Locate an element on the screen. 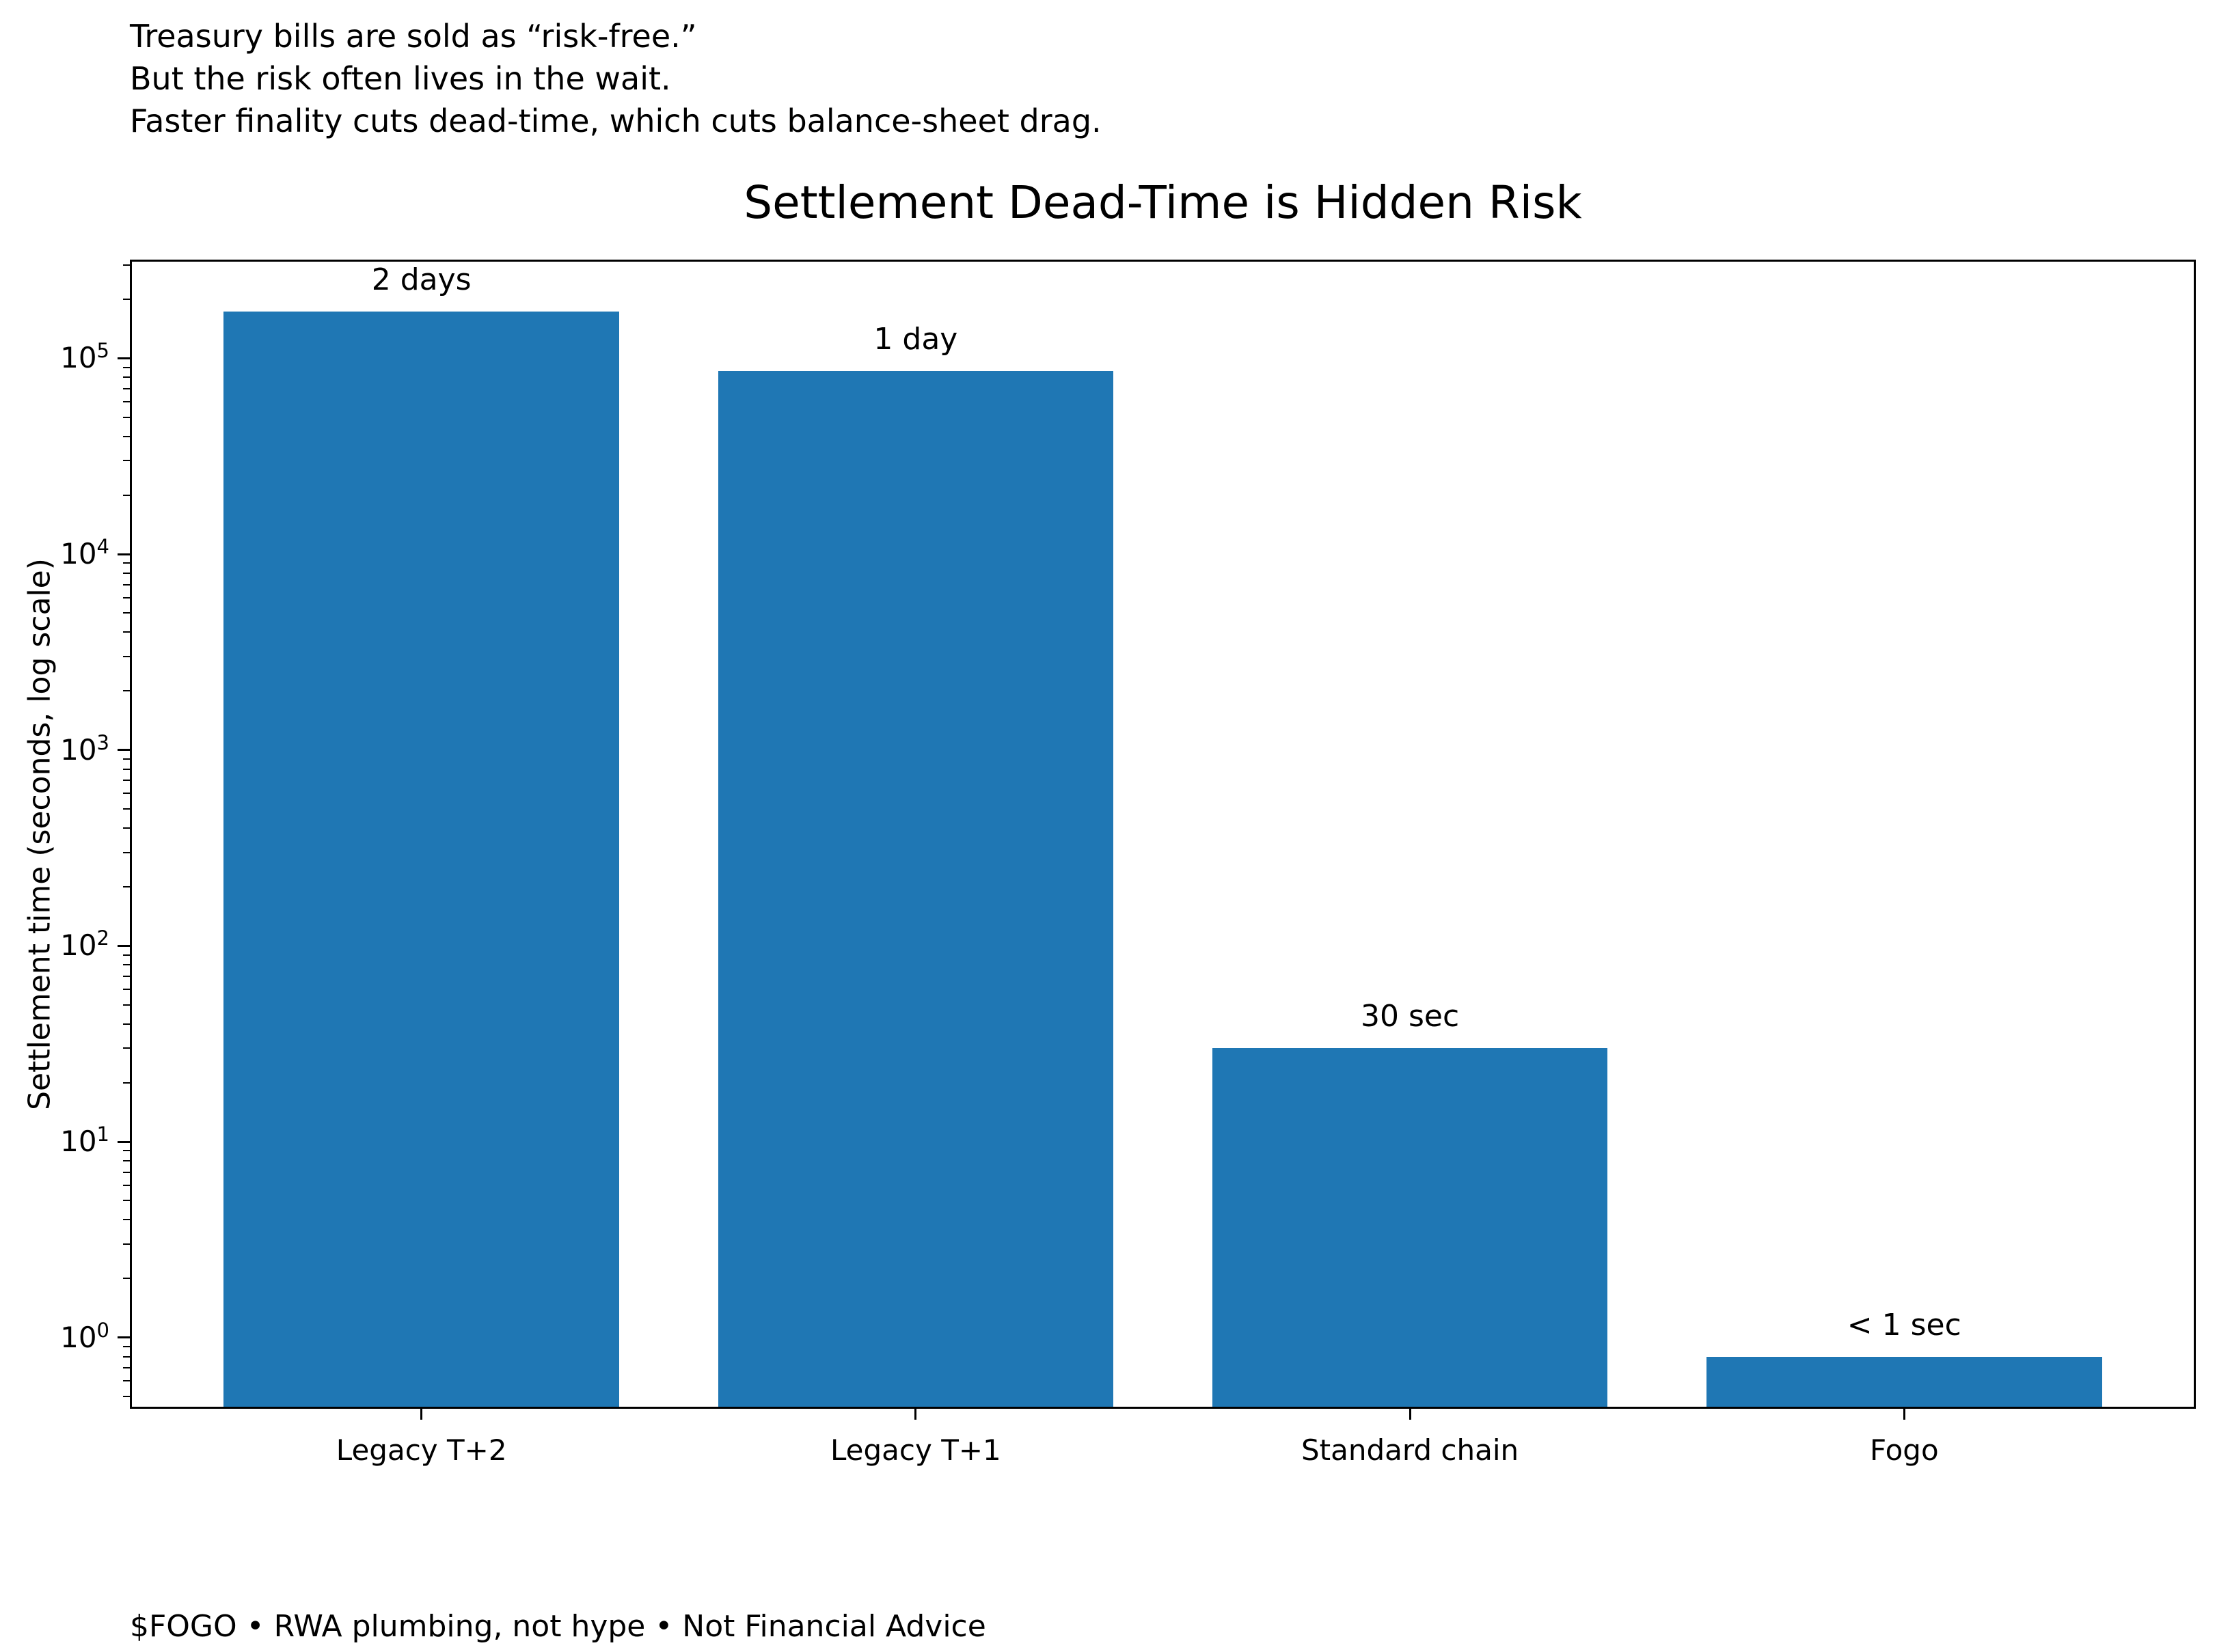  y-tick-label: 103 is located at coordinates (84, 748).